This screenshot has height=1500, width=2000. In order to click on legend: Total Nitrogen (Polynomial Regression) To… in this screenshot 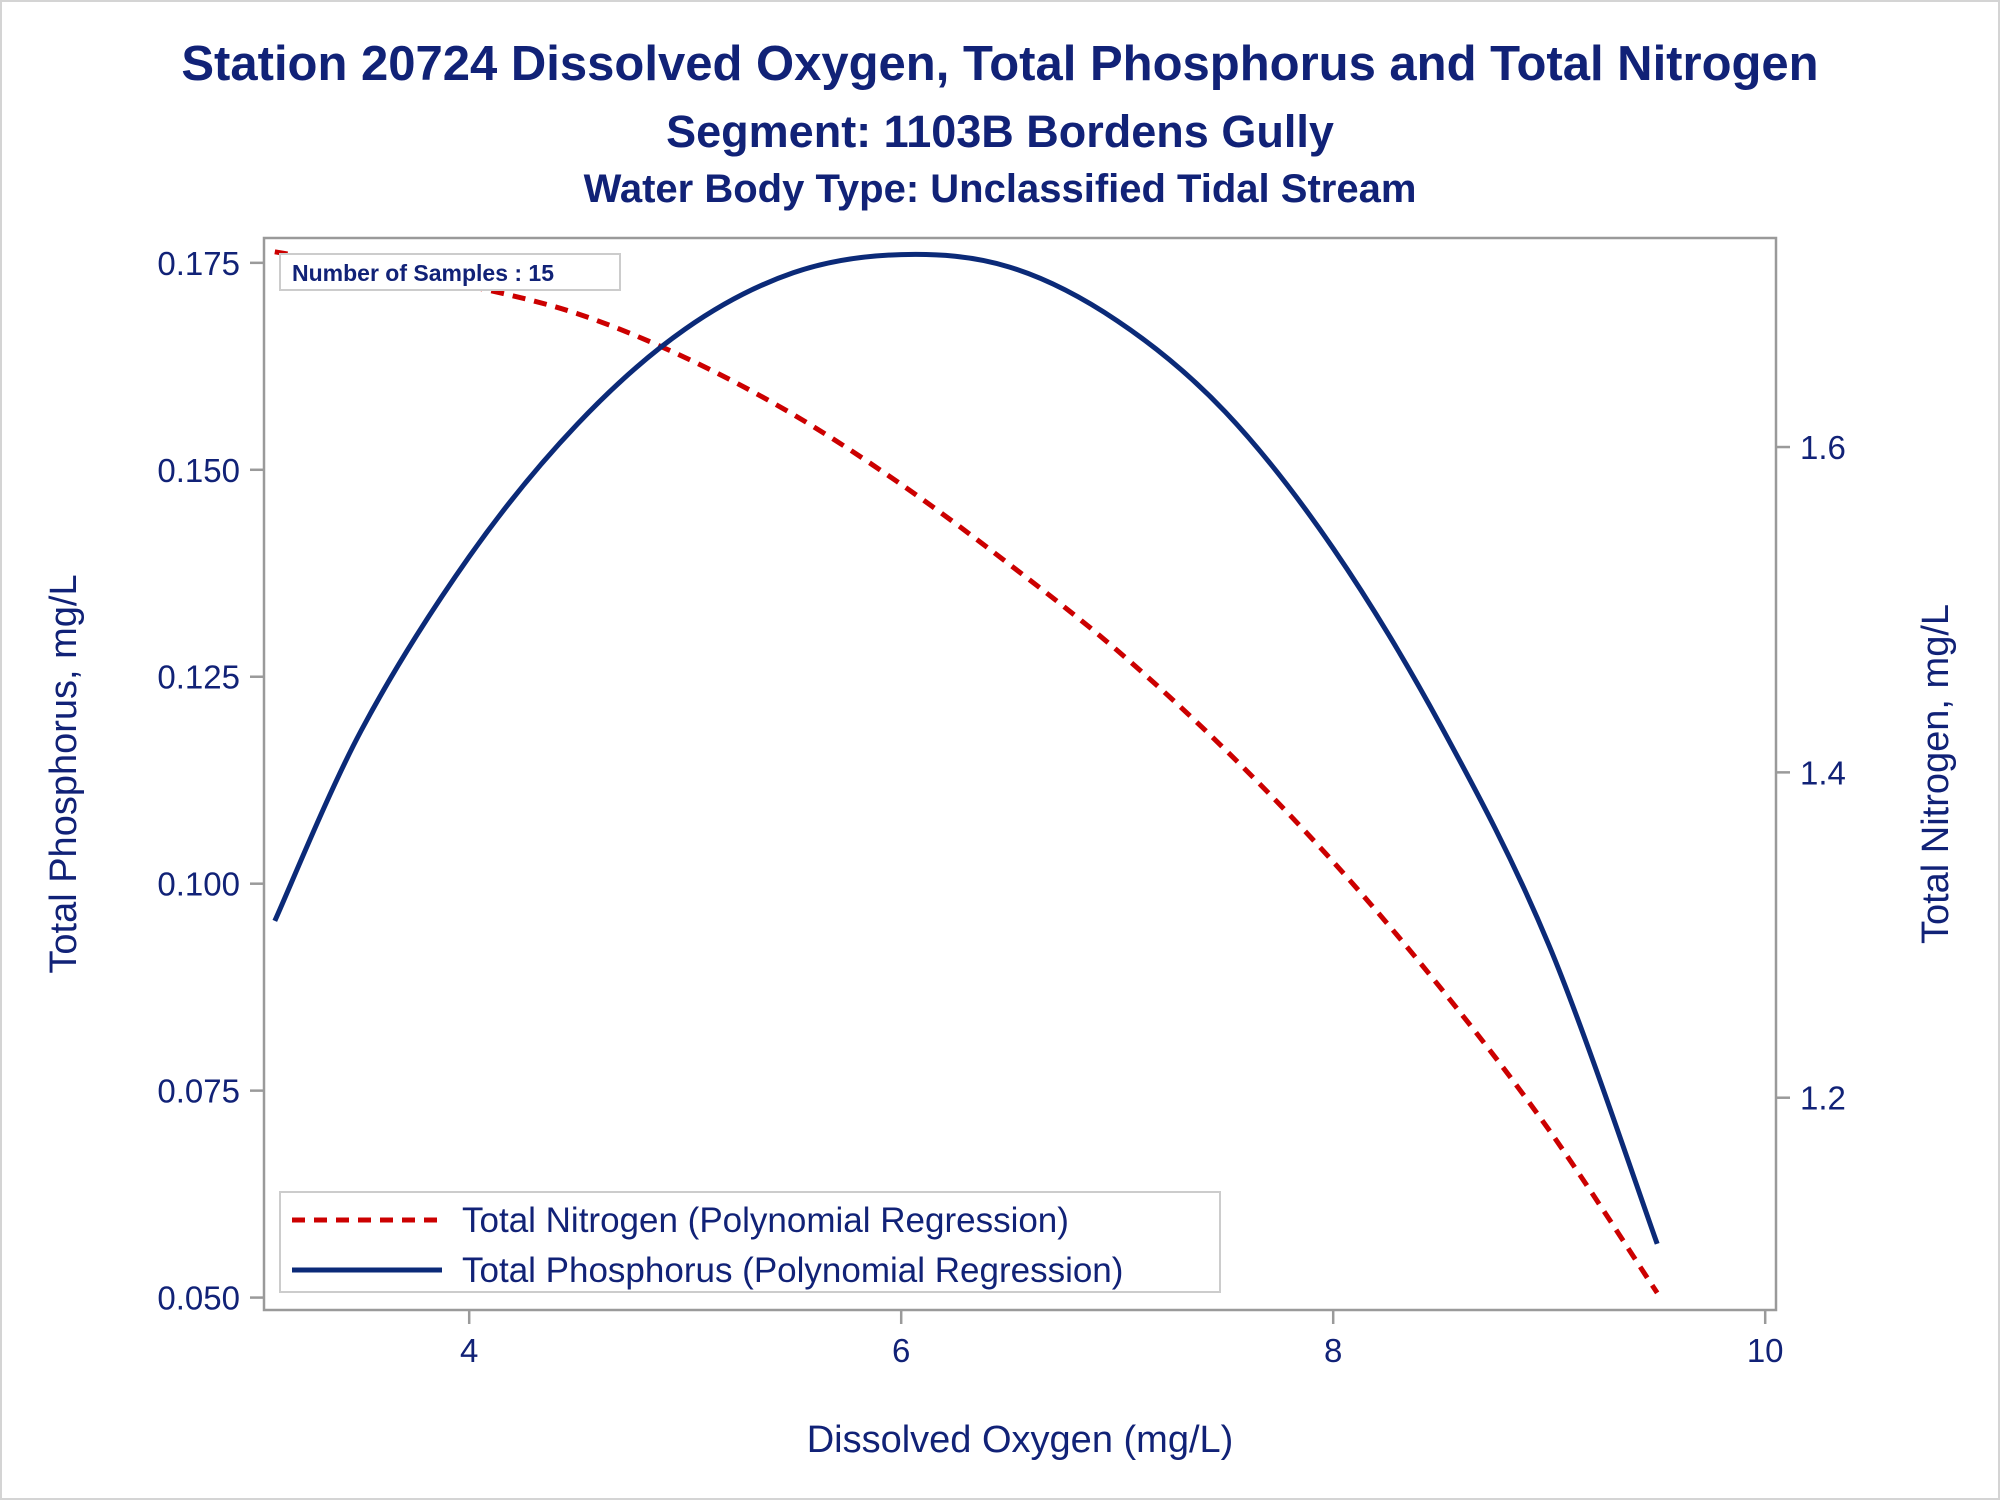, I will do `click(750, 1242)`.